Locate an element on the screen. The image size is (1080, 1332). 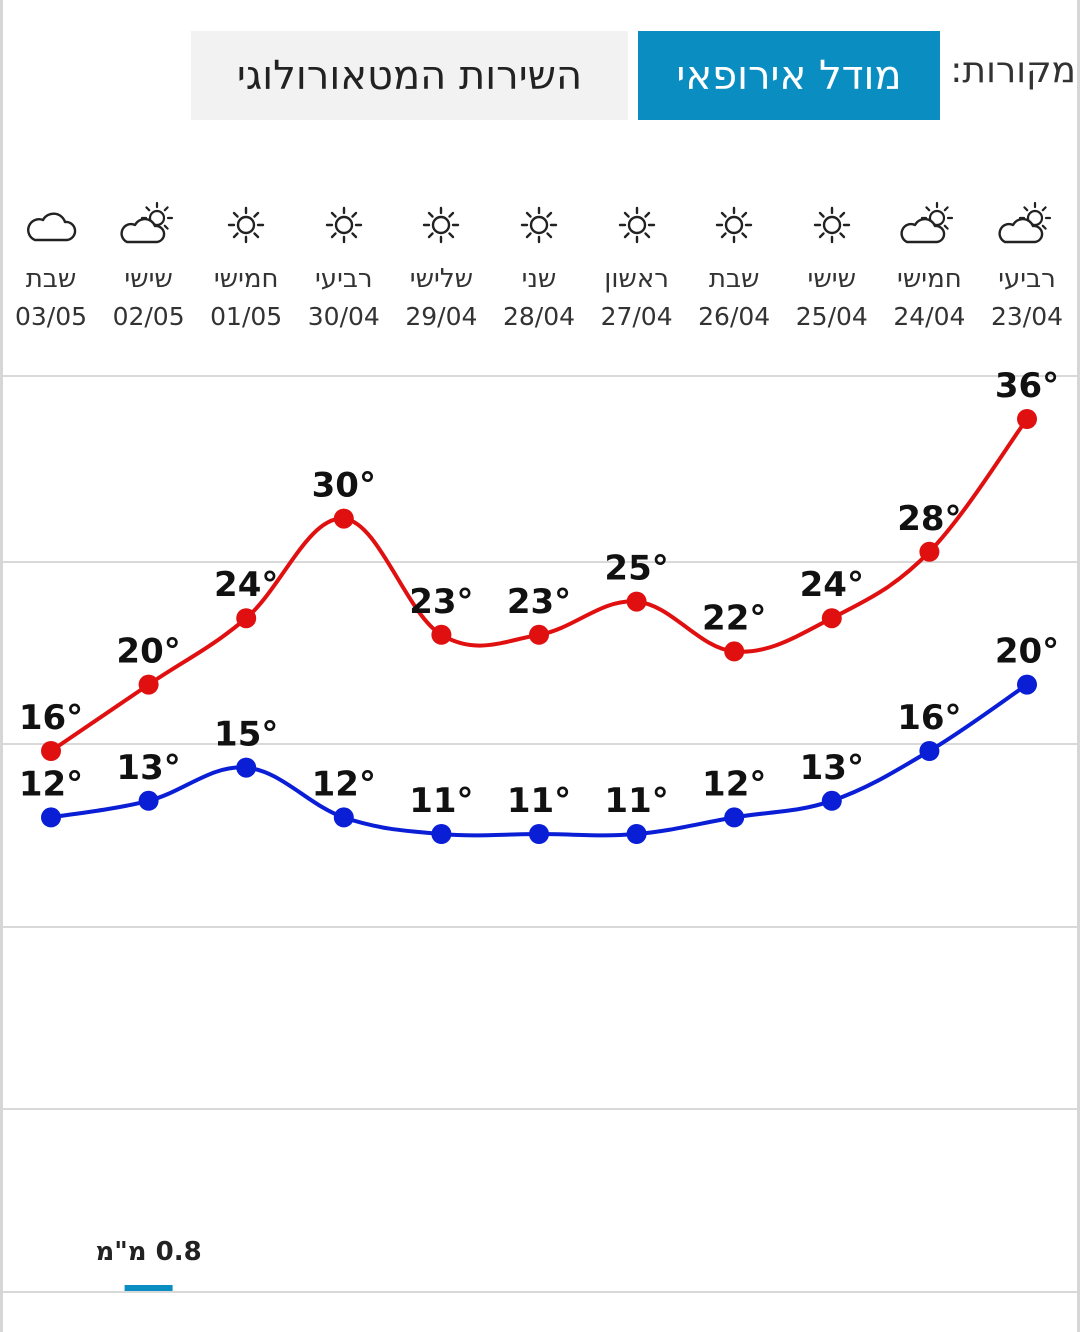
series-0-label-6: 23° is located at coordinates (441, 602).